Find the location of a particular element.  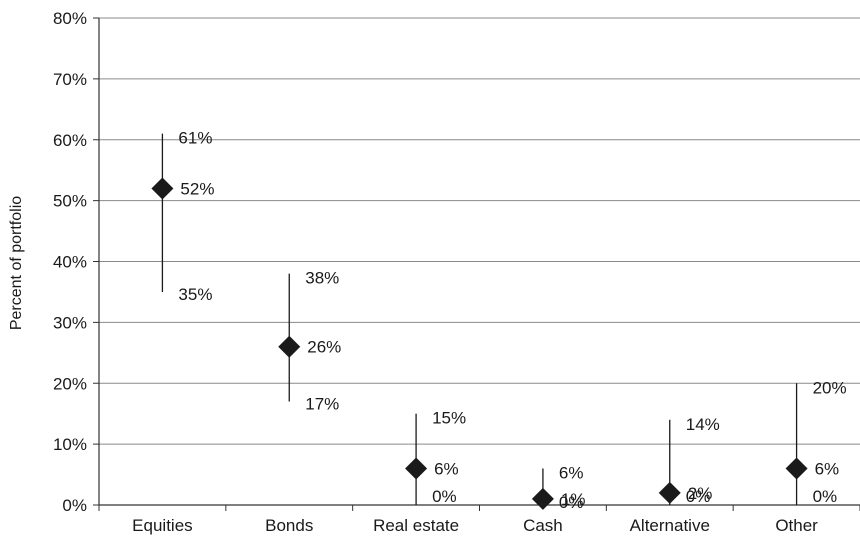

max-label: 6% is located at coordinates (571, 472).